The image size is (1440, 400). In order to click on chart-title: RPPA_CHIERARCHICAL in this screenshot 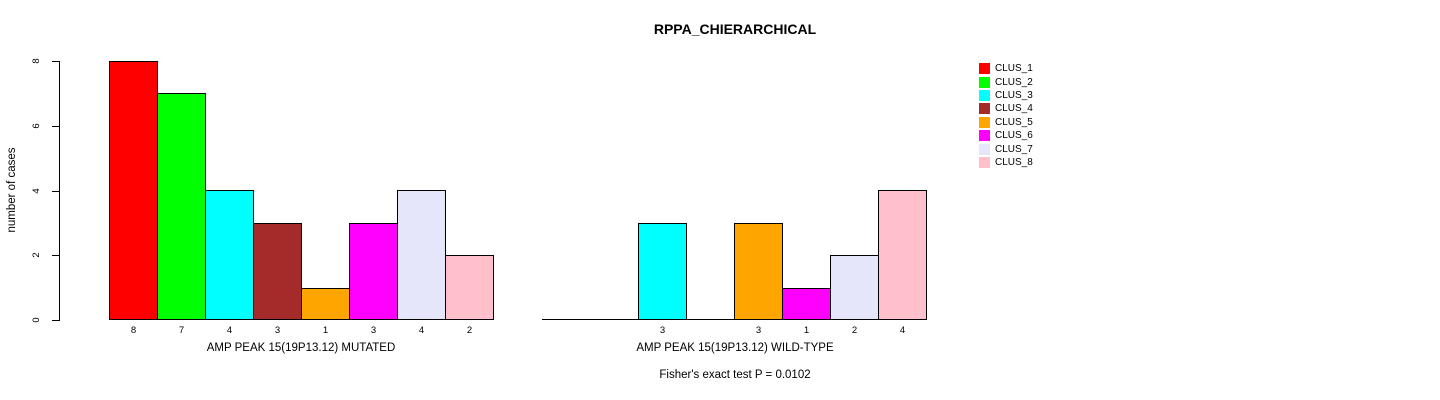, I will do `click(735, 29)`.